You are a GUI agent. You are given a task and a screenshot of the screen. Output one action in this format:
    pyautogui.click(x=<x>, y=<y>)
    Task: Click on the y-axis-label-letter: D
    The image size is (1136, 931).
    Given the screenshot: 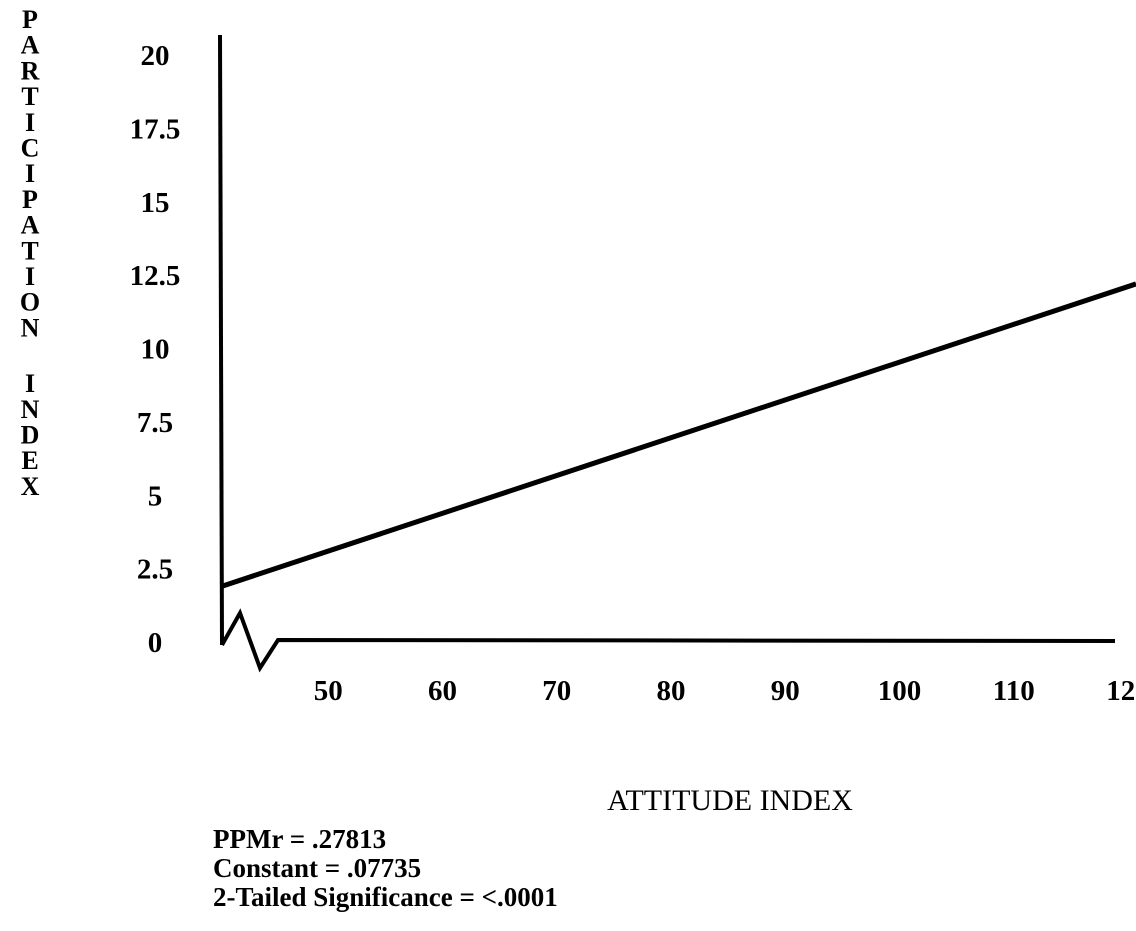 What is the action you would take?
    pyautogui.click(x=30, y=435)
    